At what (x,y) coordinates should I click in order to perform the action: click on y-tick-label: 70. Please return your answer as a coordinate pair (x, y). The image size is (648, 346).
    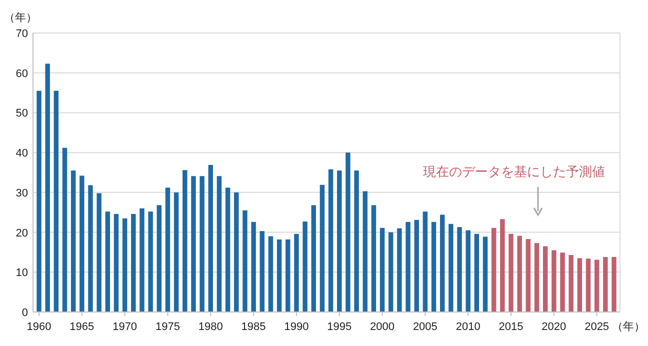
    Looking at the image, I should click on (22, 34).